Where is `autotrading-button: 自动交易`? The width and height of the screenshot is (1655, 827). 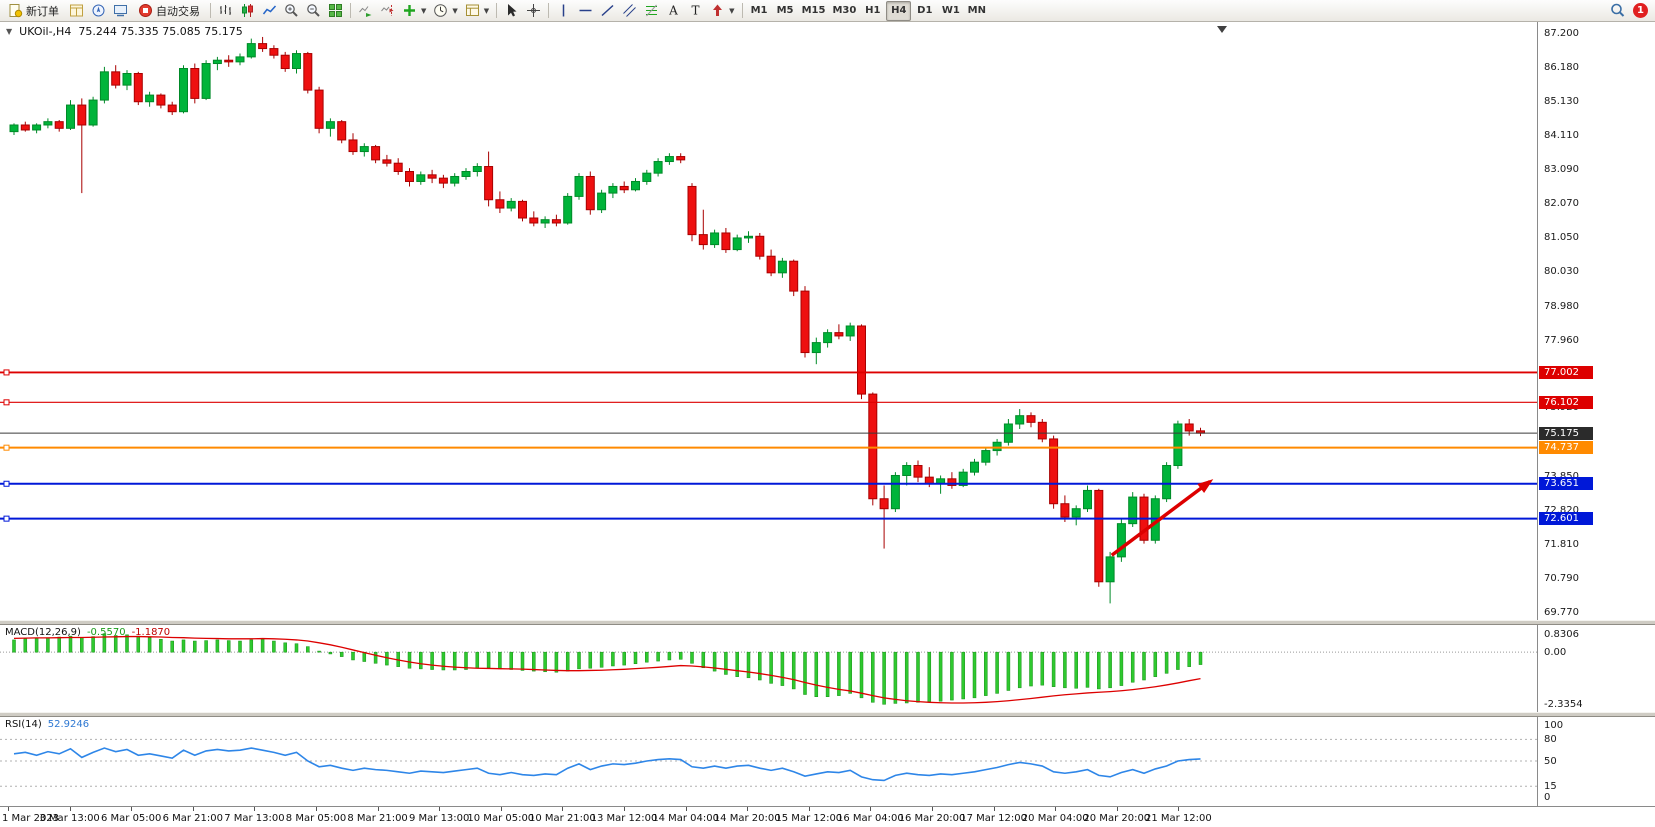
autotrading-button: 自动交易 is located at coordinates (169, 11).